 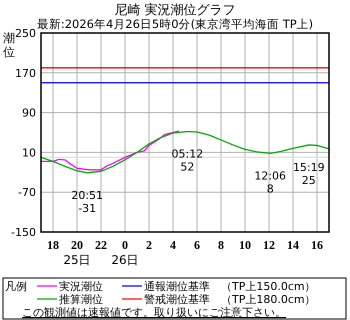 I want to click on x-tick-label: 10, so click(x=245, y=245).